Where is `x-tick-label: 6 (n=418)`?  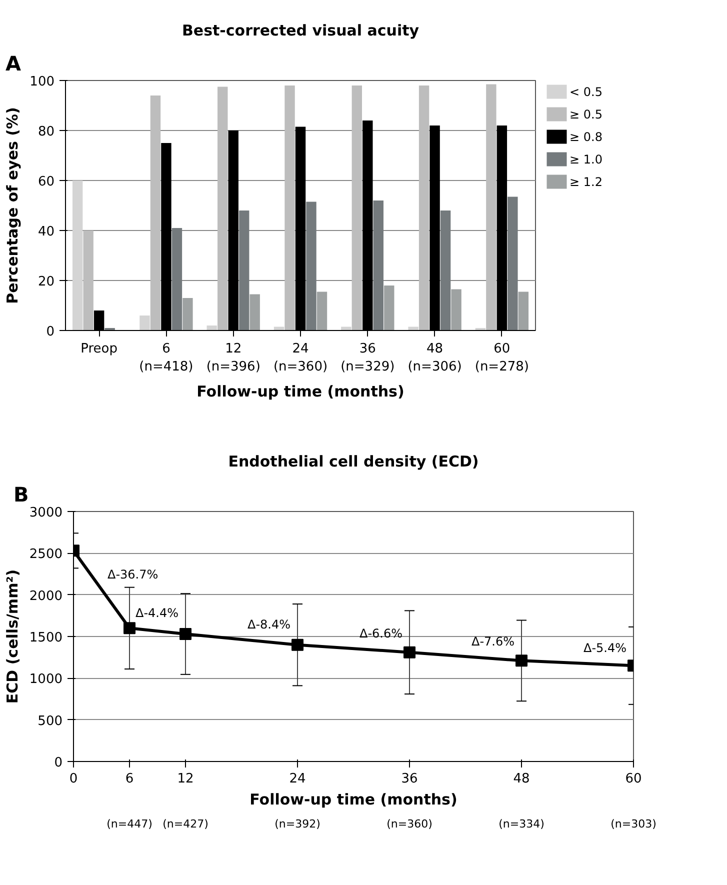 x-tick-label: 6 (n=418) is located at coordinates (166, 358).